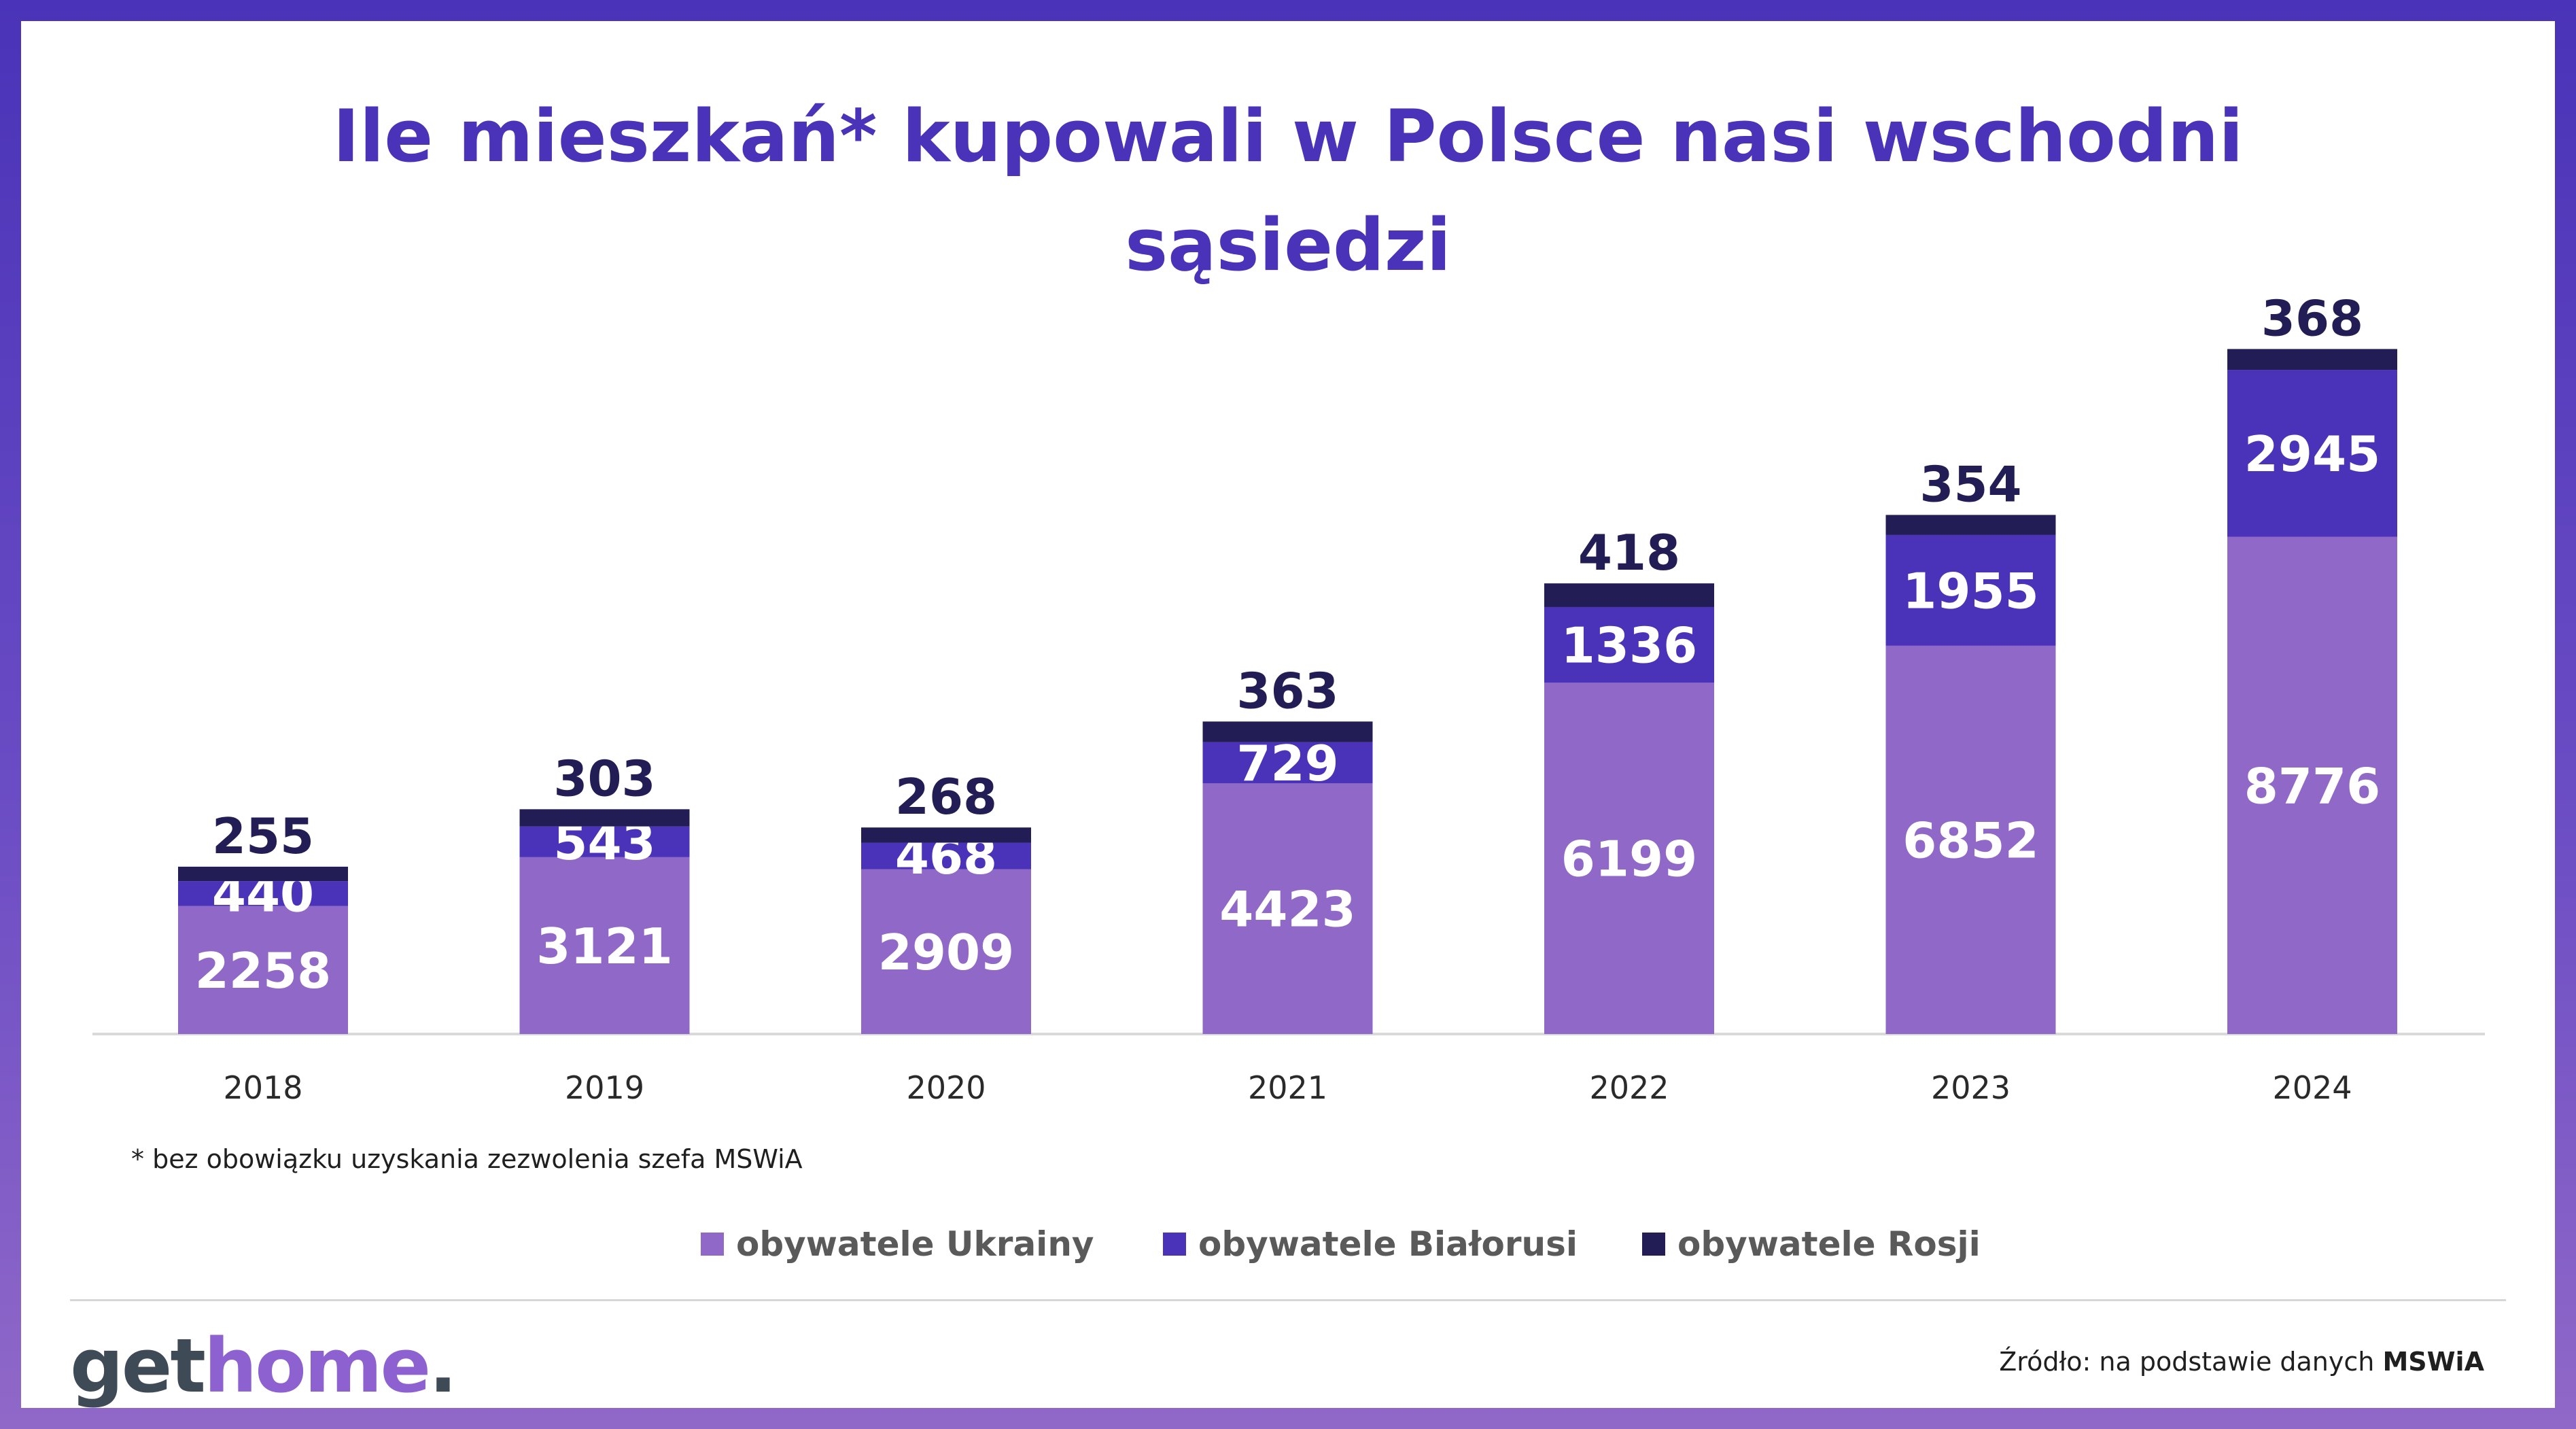  Describe the element at coordinates (1829, 1244) in the screenshot. I see `legend-label-russia: obywatele Rosji` at that location.